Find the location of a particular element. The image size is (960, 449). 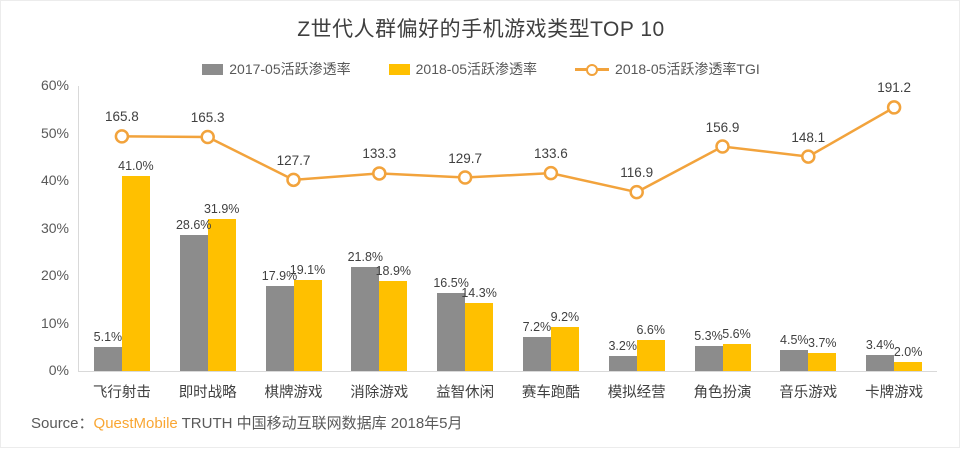

y-axis-tick: 0% is located at coordinates (58, 370).